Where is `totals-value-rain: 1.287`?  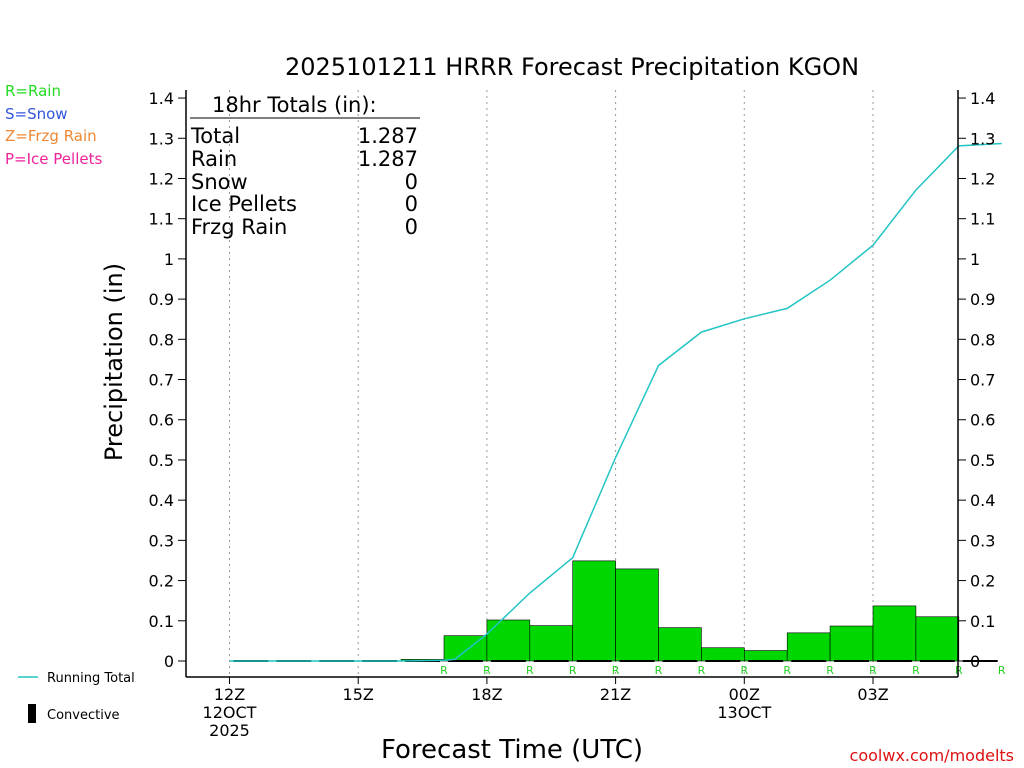 totals-value-rain: 1.287 is located at coordinates (388, 159).